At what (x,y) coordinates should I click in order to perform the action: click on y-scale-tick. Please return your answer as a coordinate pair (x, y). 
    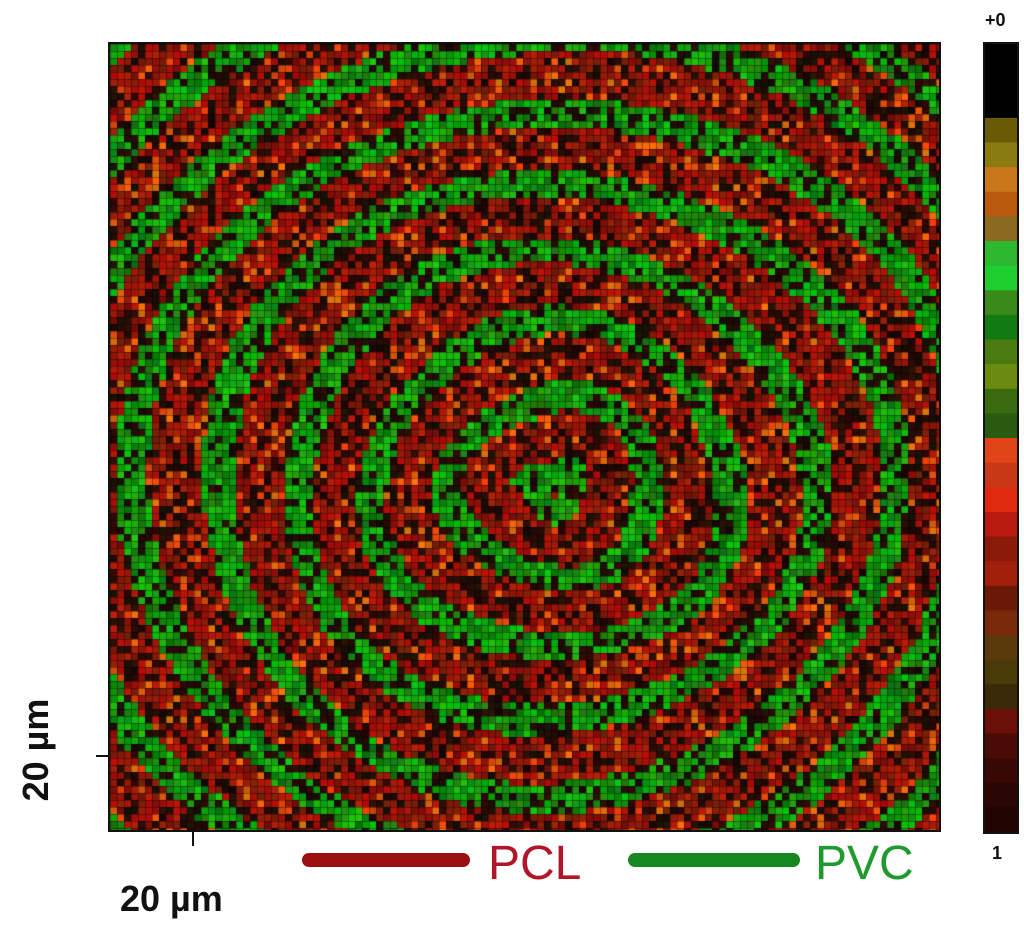
    Looking at the image, I should click on (103, 756).